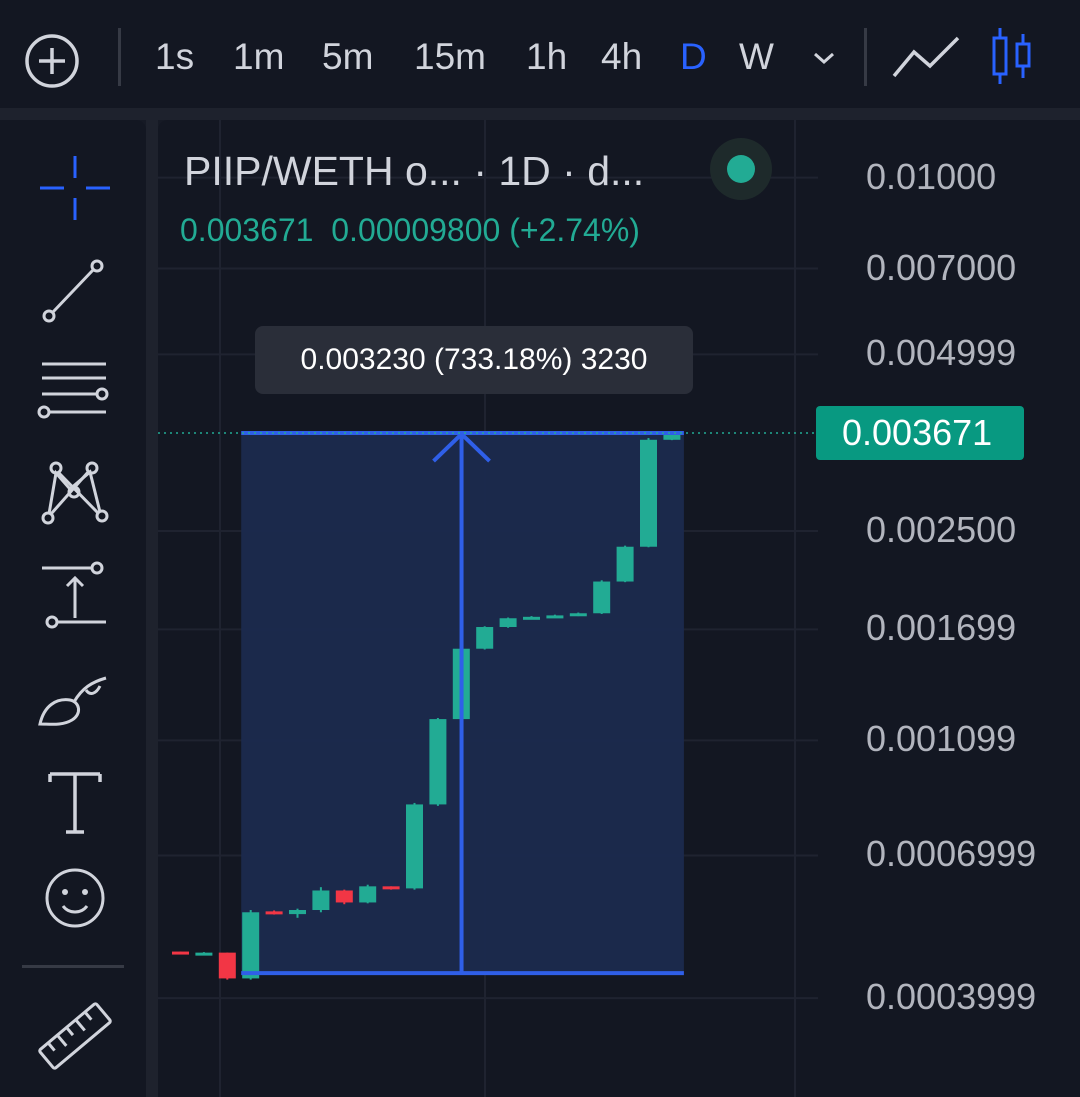 This screenshot has width=1080, height=1097. Describe the element at coordinates (941, 628) in the screenshot. I see `price-axis-label: 0.001699` at that location.